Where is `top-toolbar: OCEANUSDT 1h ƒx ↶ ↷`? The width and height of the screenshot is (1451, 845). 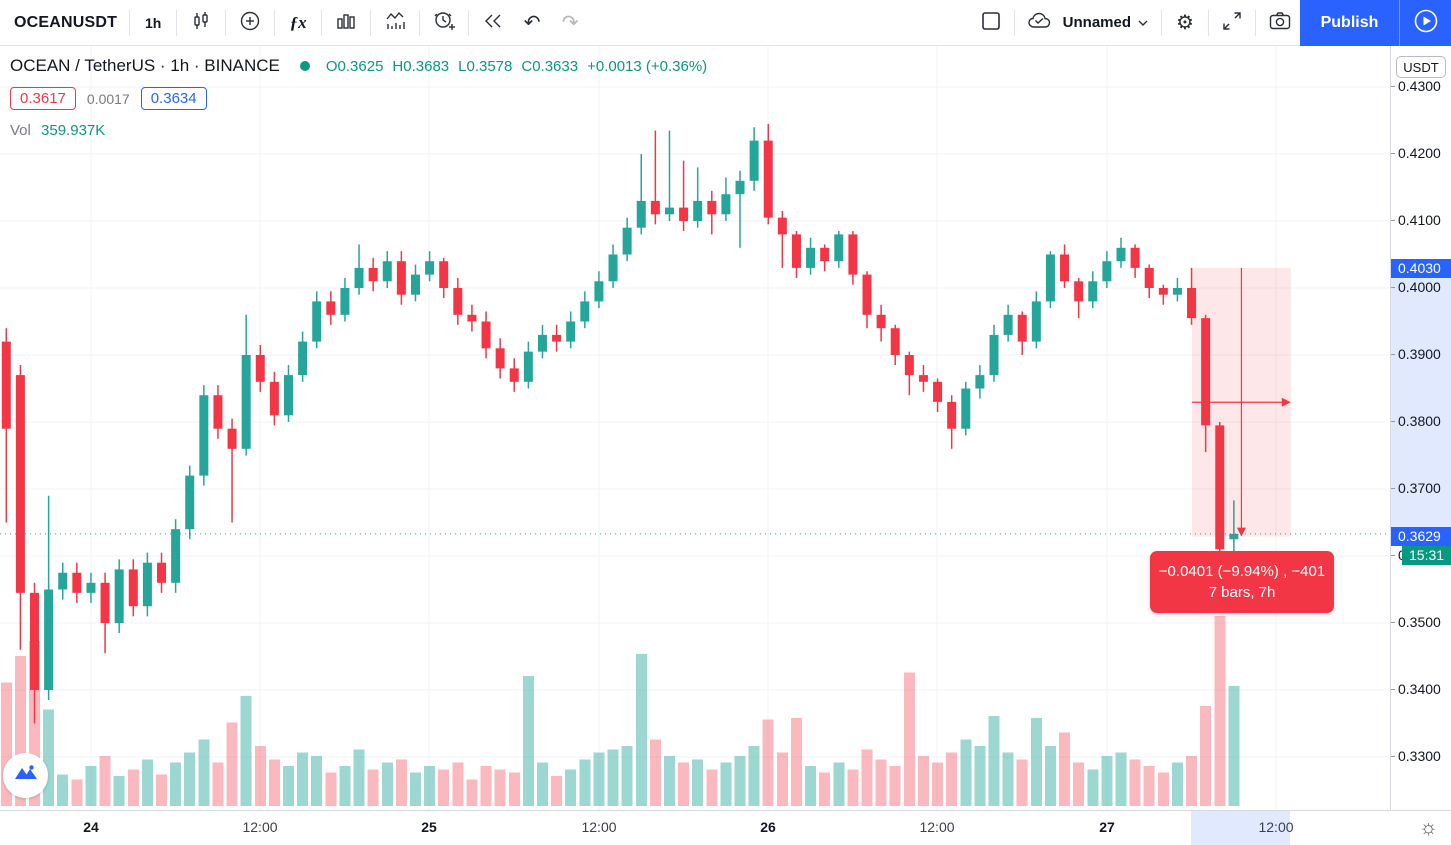 top-toolbar: OCEANUSDT 1h ƒx ↶ ↷ is located at coordinates (725, 23).